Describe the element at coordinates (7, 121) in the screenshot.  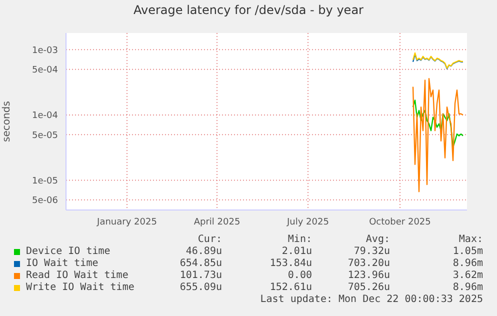
I see `y-axis-title: seconds` at that location.